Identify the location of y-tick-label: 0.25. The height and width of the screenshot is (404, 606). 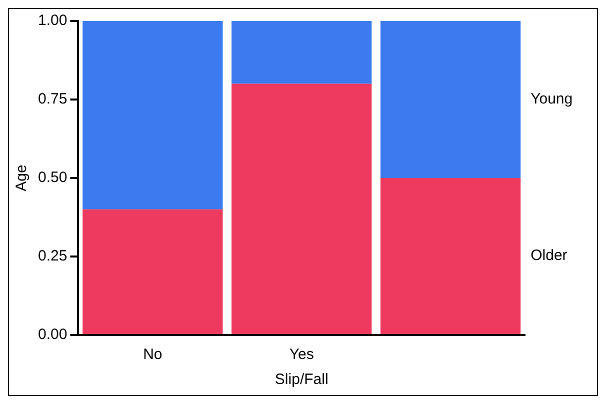
(53, 256).